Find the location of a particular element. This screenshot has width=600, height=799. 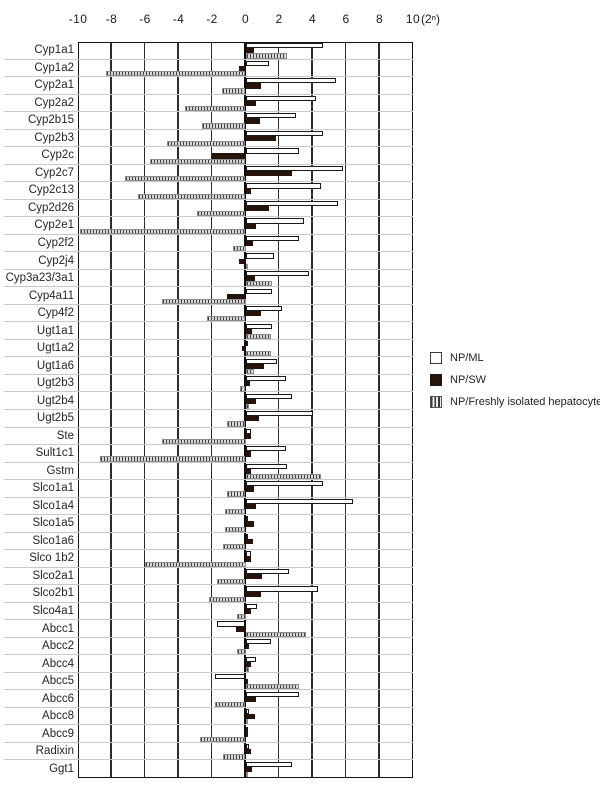

bar-np-ml-cyp2b15 is located at coordinates (270, 116).